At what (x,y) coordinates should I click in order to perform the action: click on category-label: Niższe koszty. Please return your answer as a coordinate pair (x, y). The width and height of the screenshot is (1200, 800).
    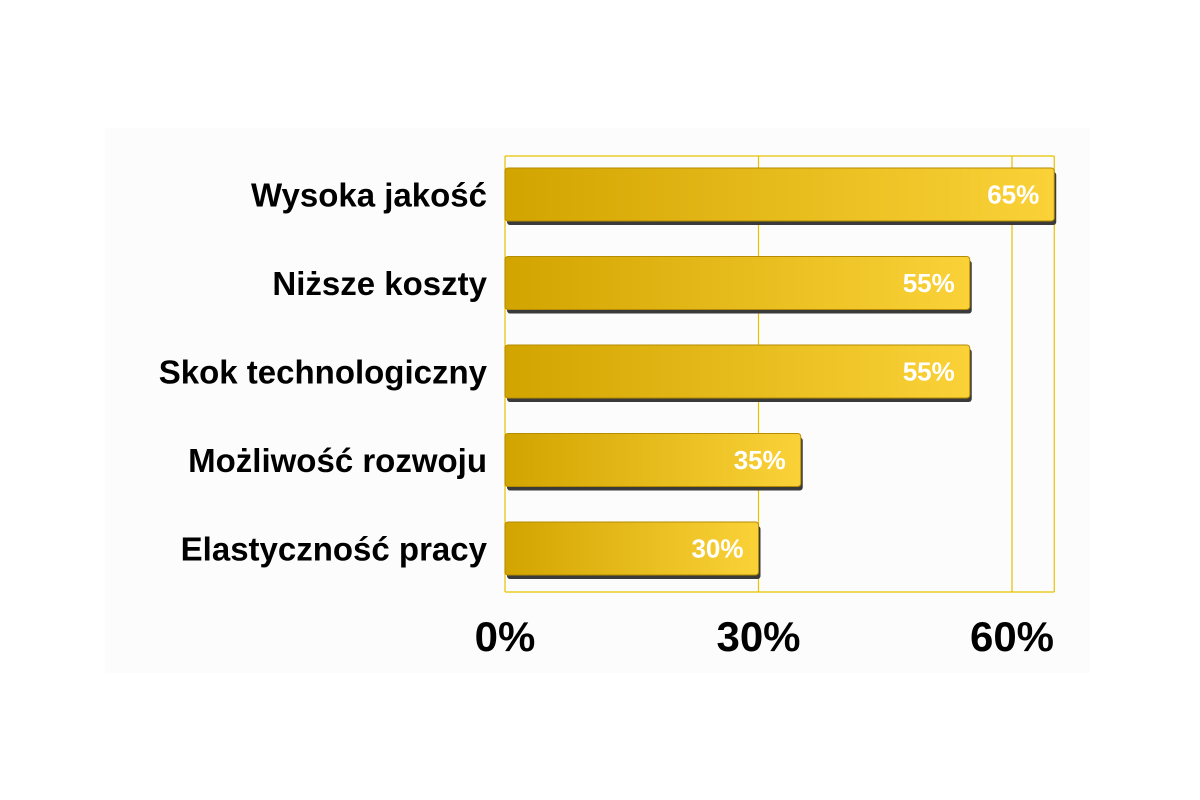
    Looking at the image, I should click on (379, 283).